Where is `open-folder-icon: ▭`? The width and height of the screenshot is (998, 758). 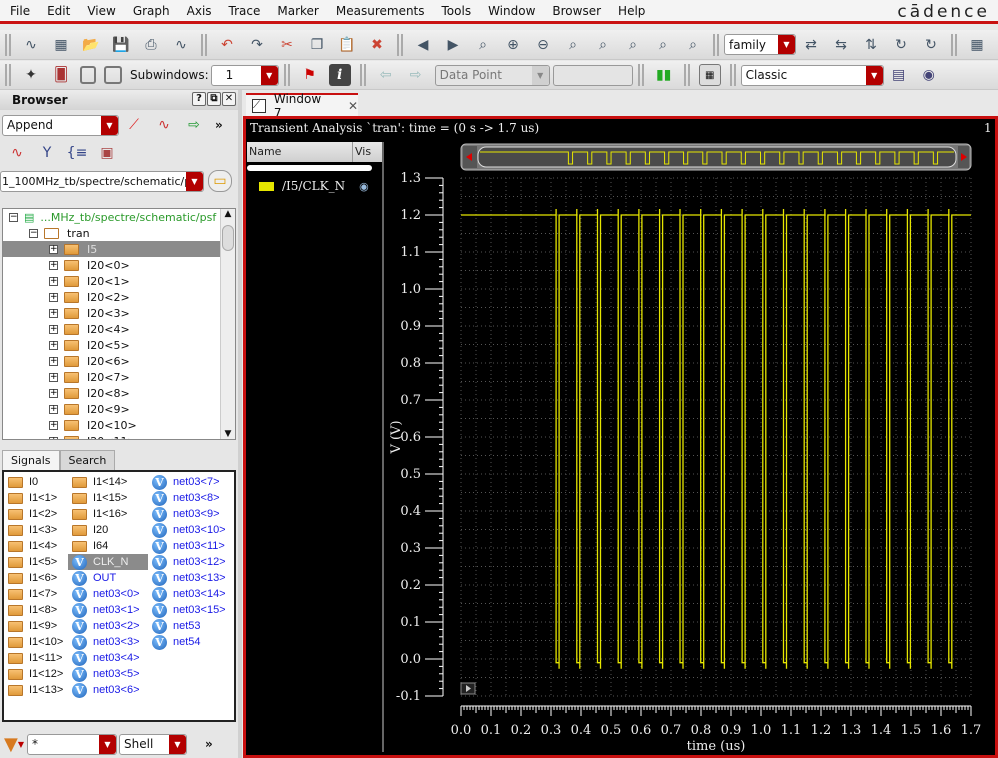
open-folder-icon: ▭ is located at coordinates (220, 181).